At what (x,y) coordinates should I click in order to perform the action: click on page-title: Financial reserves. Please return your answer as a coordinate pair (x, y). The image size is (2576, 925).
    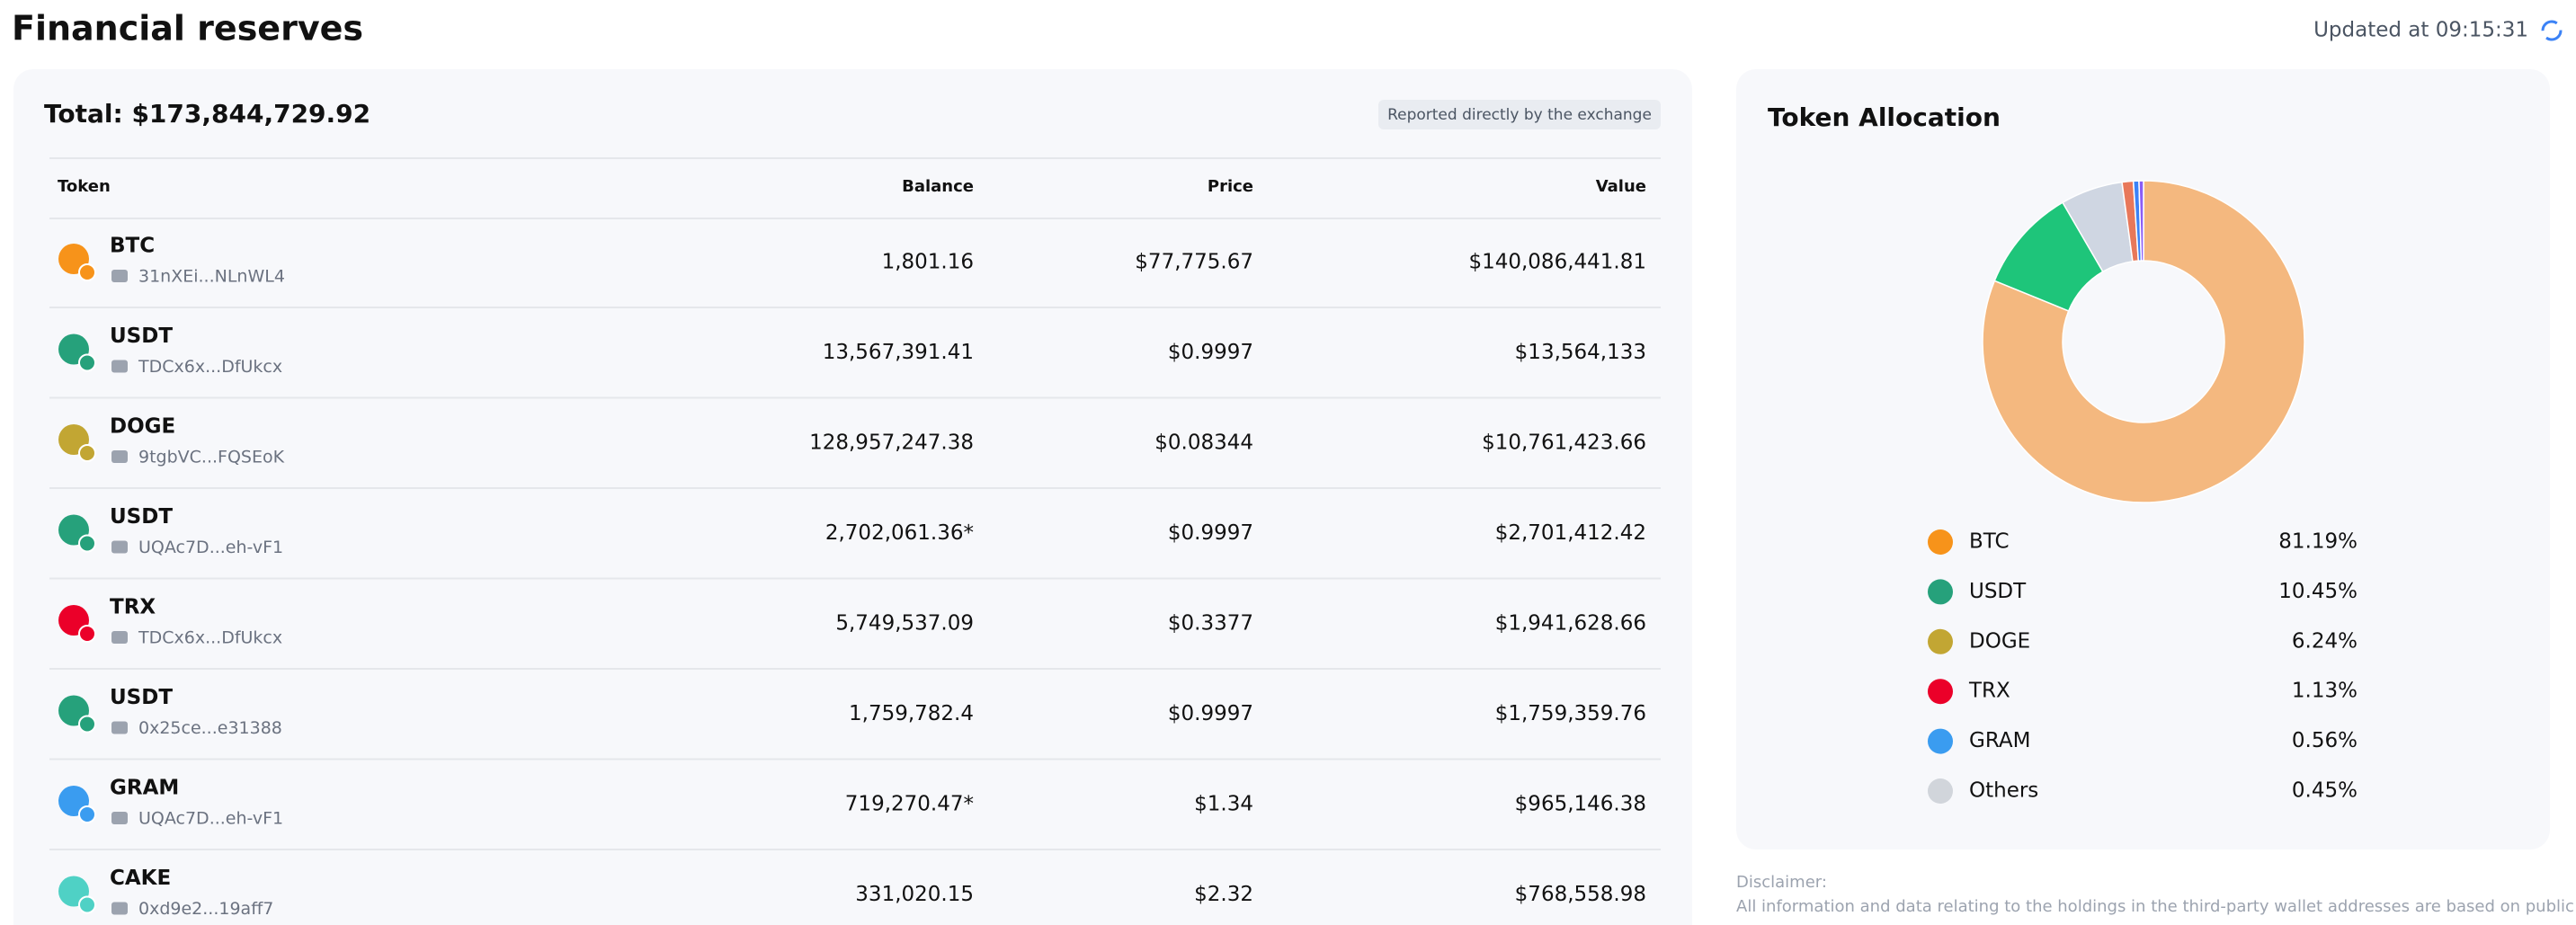
    Looking at the image, I should click on (188, 29).